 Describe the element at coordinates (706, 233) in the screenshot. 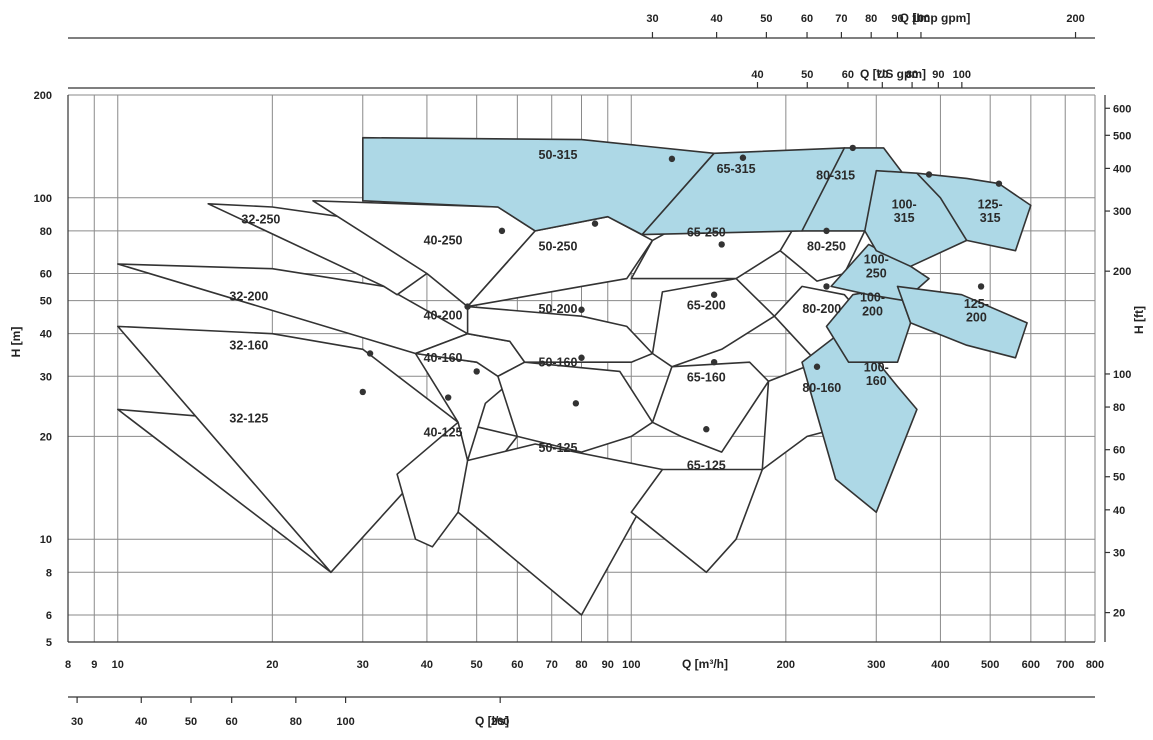

I see `region-label-65-250: 65-250` at that location.